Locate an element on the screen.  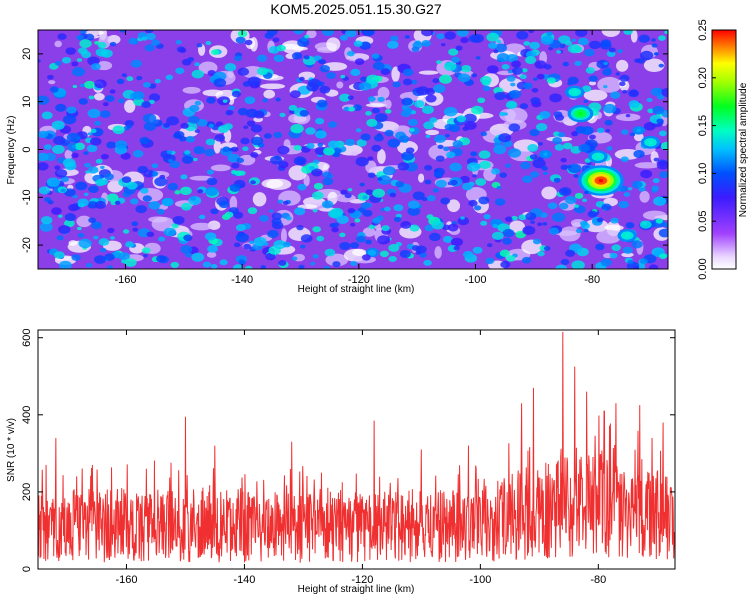
heatmap-y-axis-label: Frequency (Hz) is located at coordinates (11, 150).